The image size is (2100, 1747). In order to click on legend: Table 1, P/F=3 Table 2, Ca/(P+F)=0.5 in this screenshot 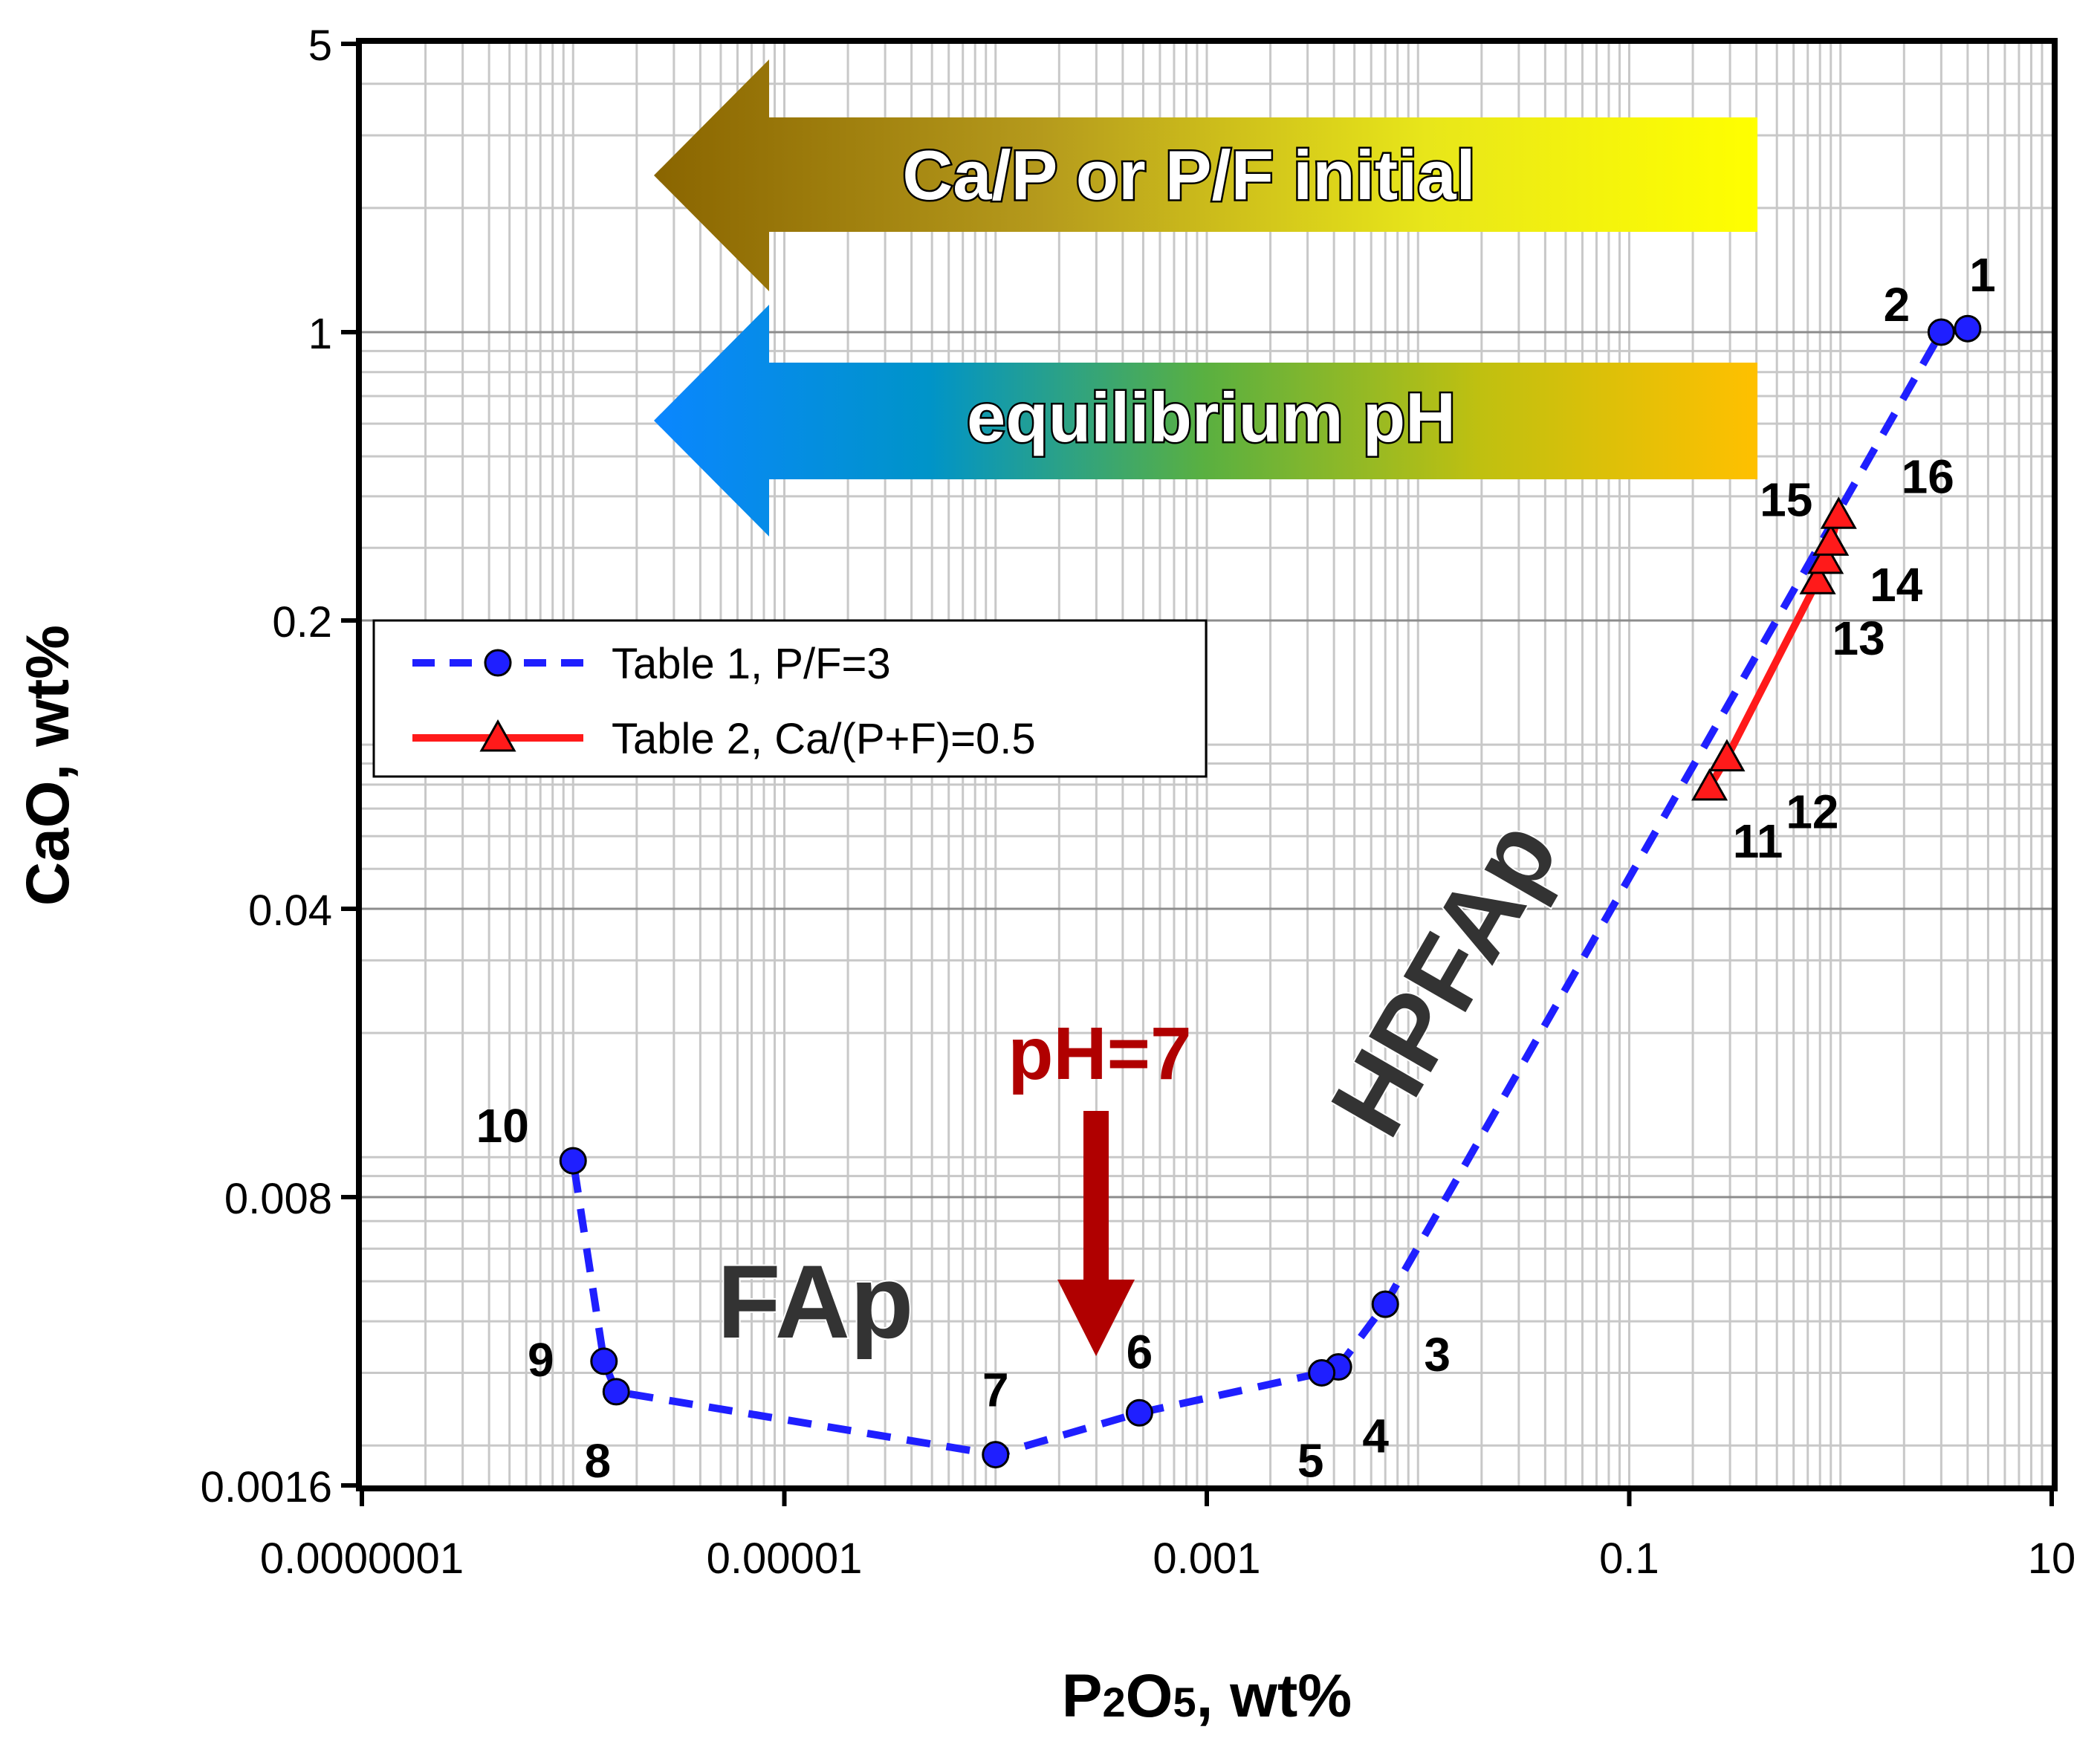, I will do `click(790, 698)`.